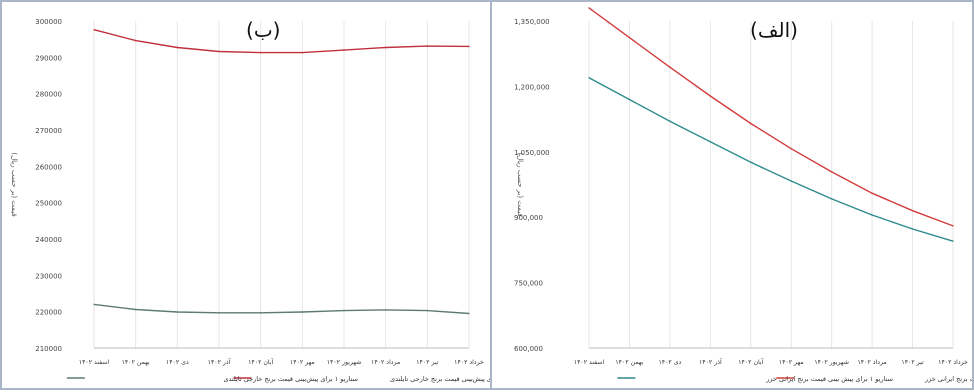 This screenshot has width=974, height=392. I want to click on y-tick-label-b-3: 270000, so click(48, 131).